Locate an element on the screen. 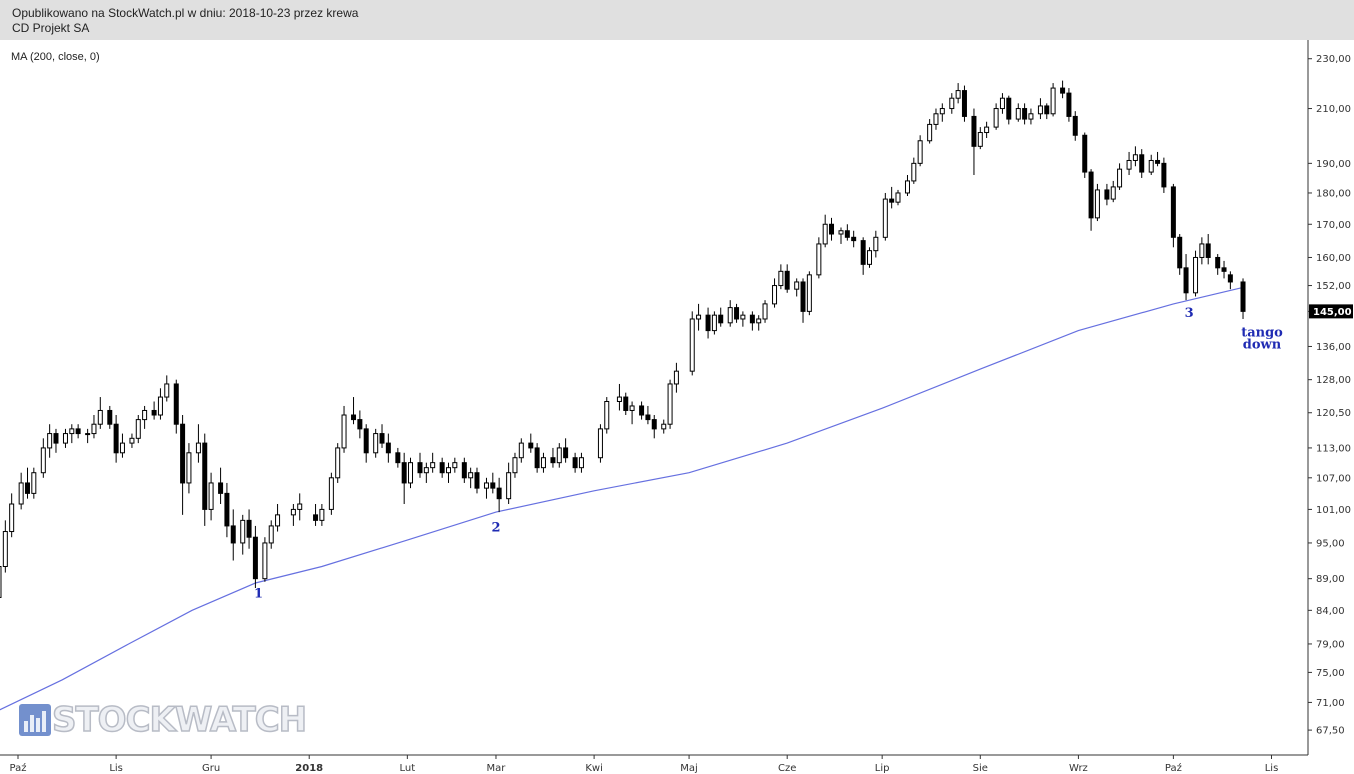 The image size is (1354, 774). annotation-label: 2 is located at coordinates (495, 528).